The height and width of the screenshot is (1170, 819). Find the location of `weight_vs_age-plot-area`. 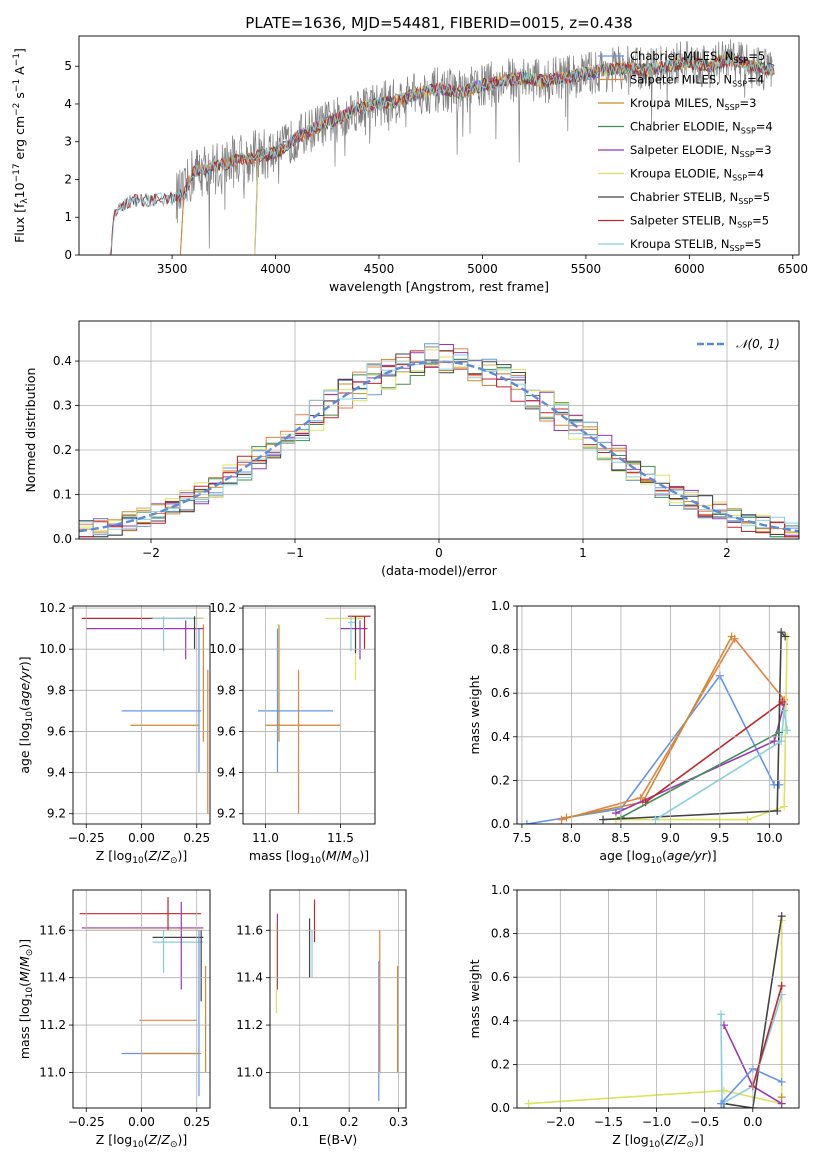

weight_vs_age-plot-area is located at coordinates (657, 726).